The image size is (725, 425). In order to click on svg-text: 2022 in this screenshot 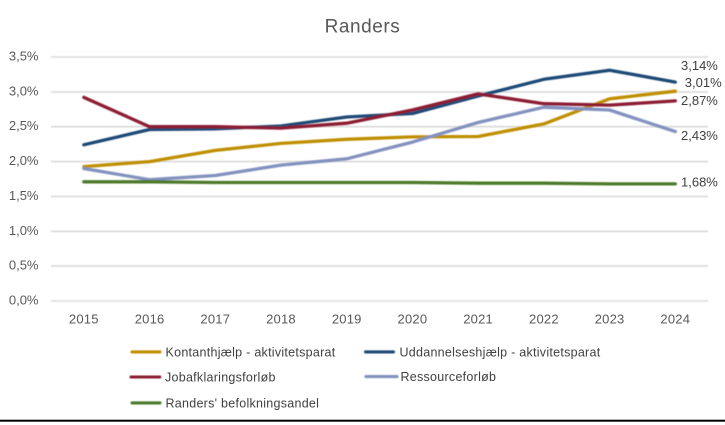, I will do `click(544, 318)`.